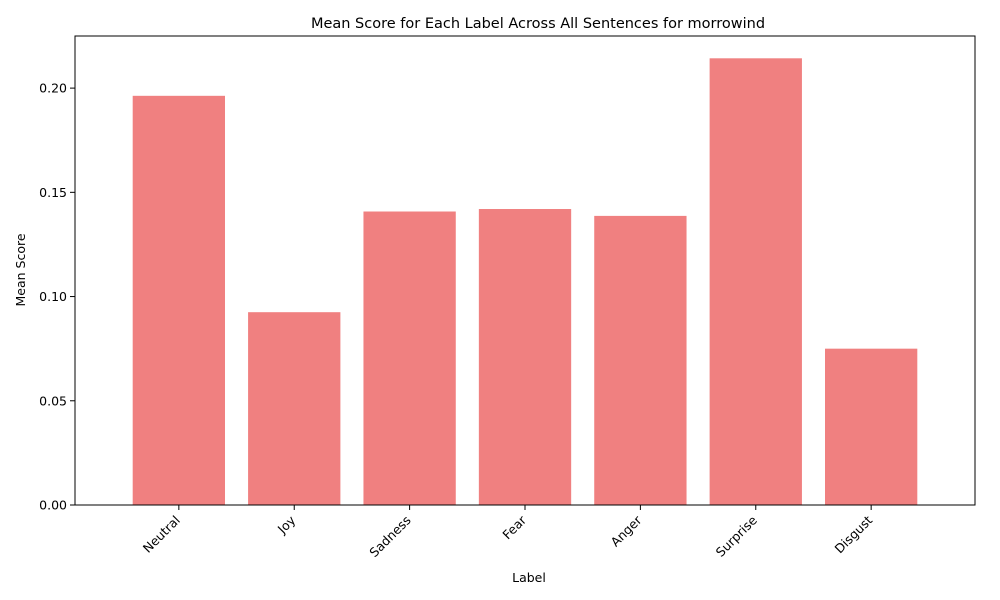 This screenshot has width=1000, height=600. Describe the element at coordinates (161, 534) in the screenshot. I see `x-tick-label: Neutral` at that location.